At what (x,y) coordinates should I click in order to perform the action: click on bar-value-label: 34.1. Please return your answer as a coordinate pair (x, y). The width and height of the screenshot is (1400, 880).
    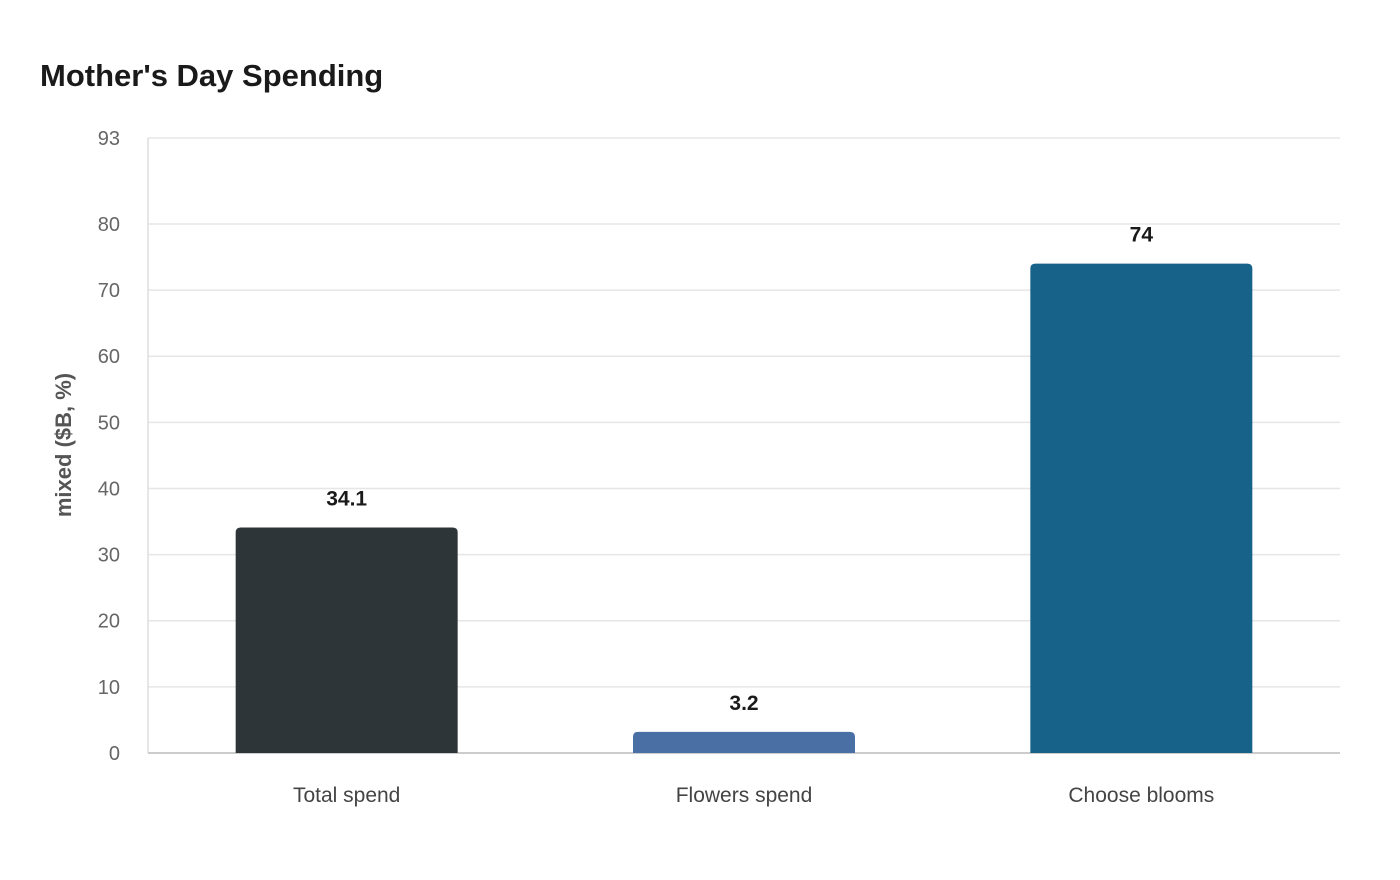
    Looking at the image, I should click on (346, 499).